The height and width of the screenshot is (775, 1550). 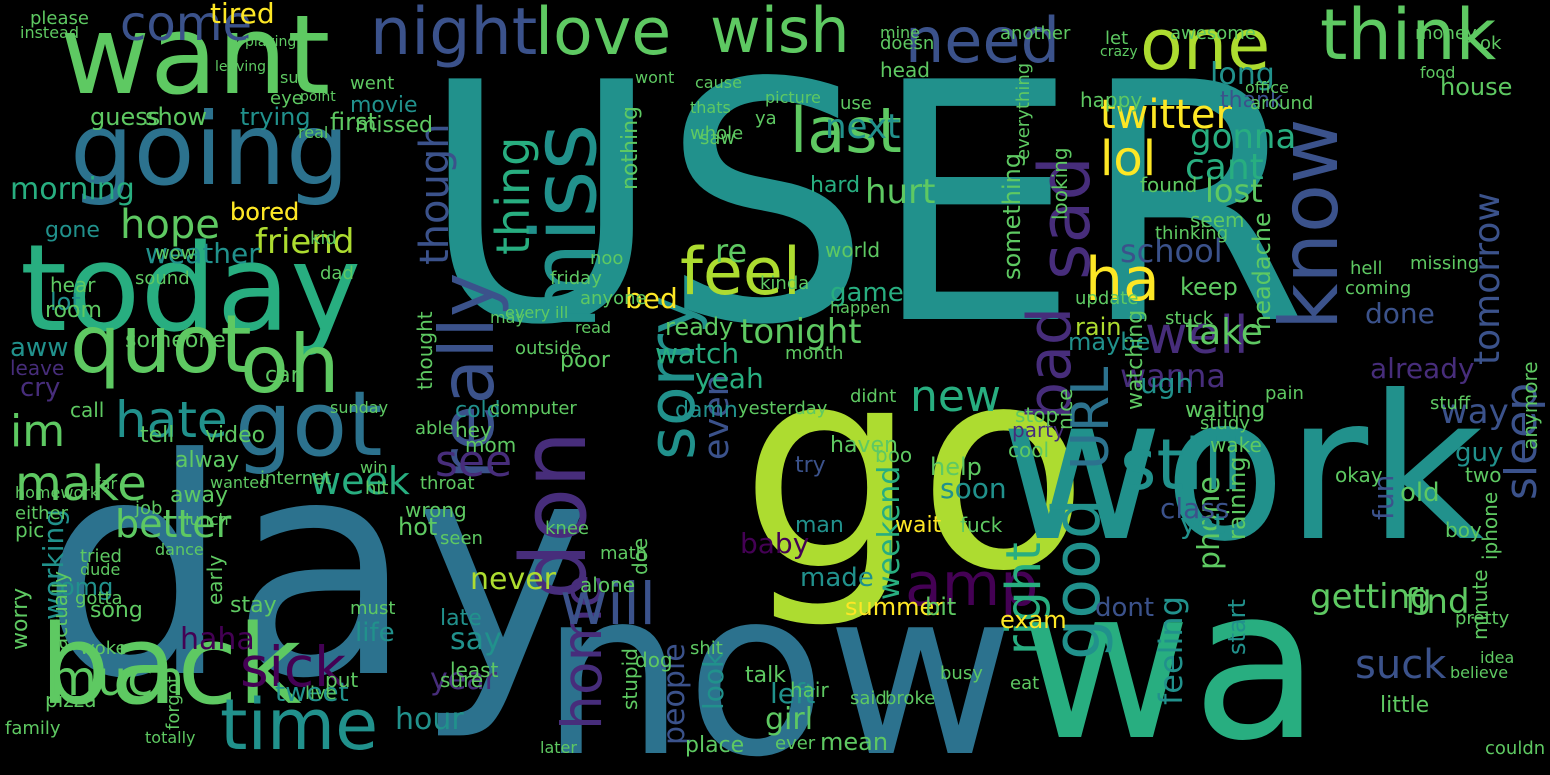 What do you see at coordinates (100, 569) in the screenshot?
I see `word-dude: dude` at bounding box center [100, 569].